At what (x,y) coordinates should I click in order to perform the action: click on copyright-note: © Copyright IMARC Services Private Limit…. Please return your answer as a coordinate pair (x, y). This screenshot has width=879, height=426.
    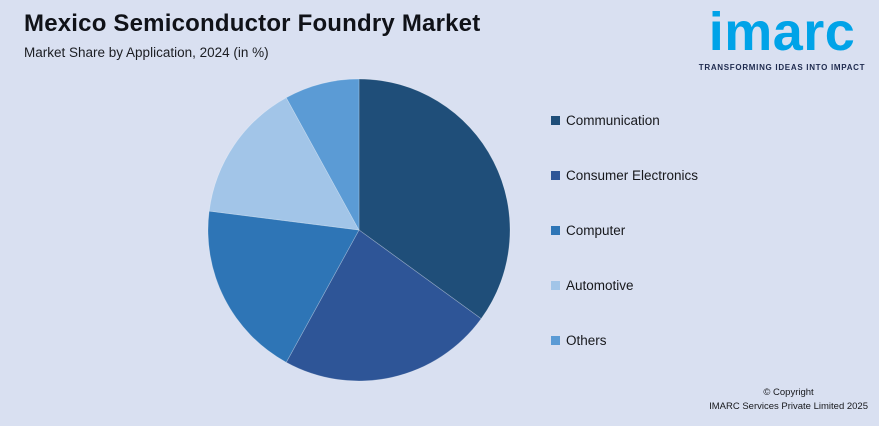
    Looking at the image, I should click on (788, 400).